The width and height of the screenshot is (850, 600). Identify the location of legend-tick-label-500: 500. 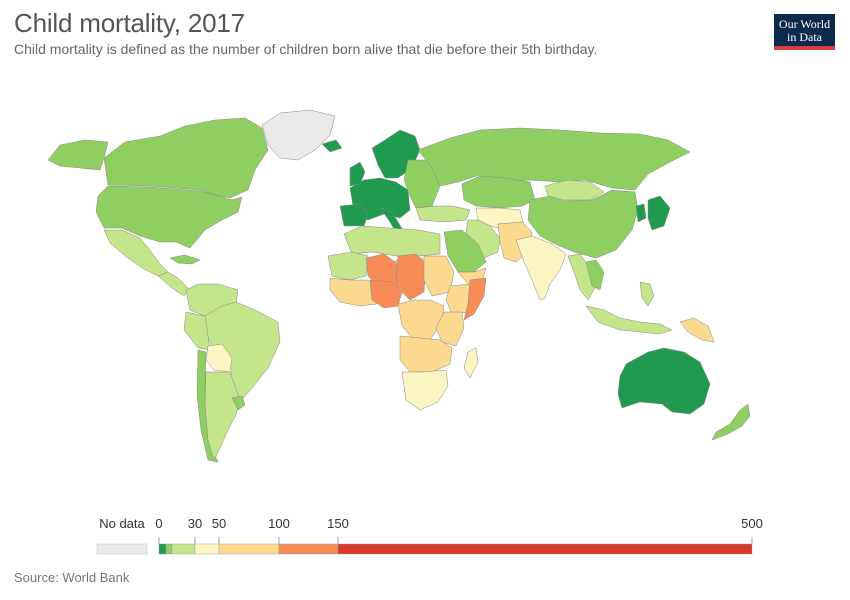
(752, 523).